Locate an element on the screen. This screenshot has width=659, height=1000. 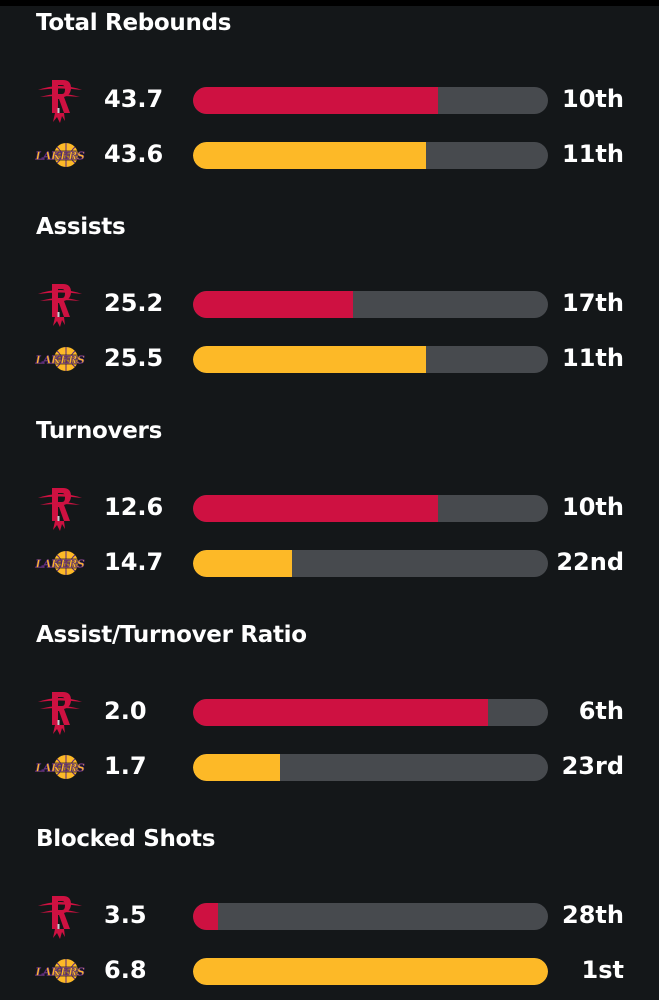
league-rank: 28th is located at coordinates (593, 915).